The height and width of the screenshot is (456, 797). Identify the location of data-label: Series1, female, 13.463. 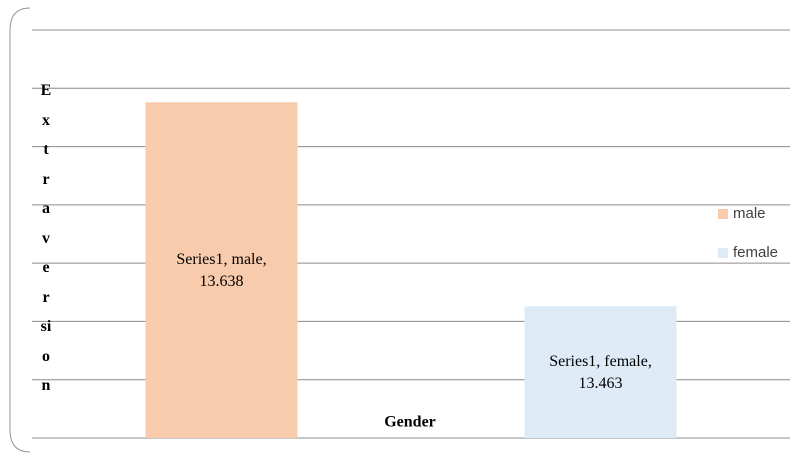
(600, 372).